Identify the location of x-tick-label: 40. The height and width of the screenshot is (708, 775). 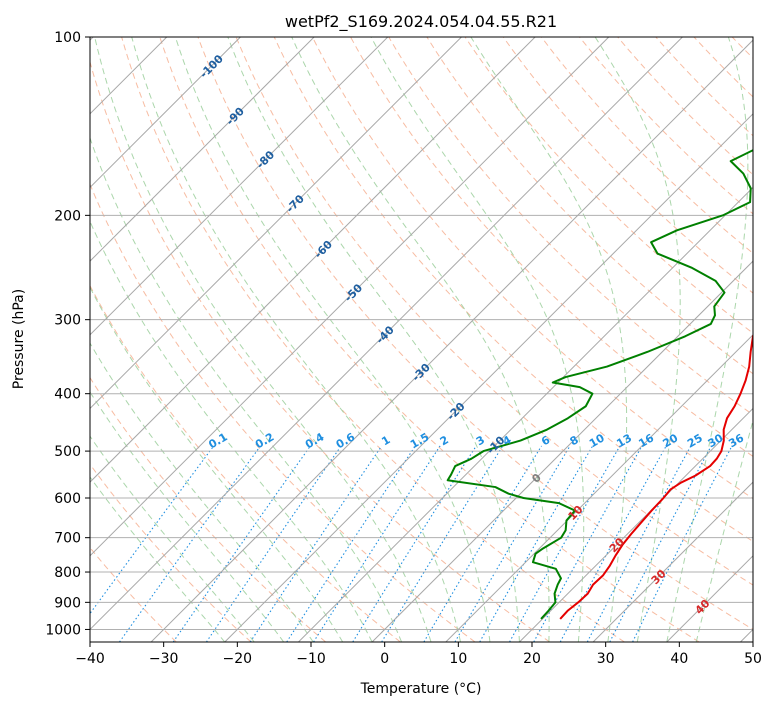
(679, 659).